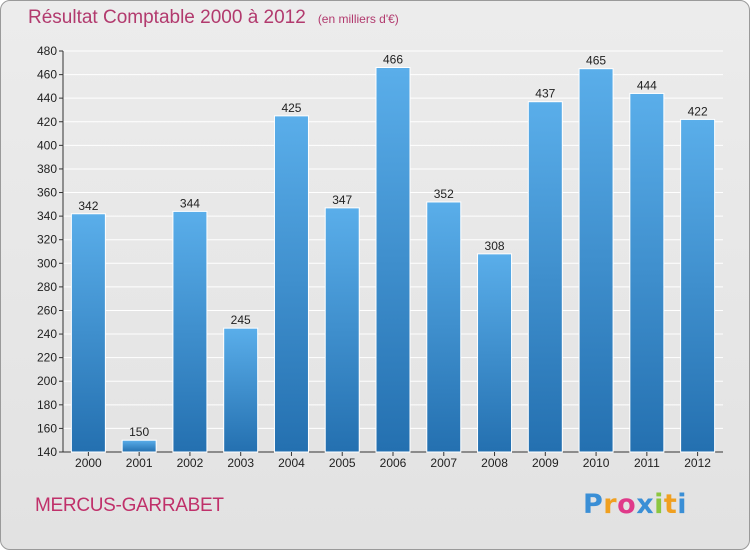 The width and height of the screenshot is (750, 550). I want to click on y-tick-label: 280, so click(47, 287).